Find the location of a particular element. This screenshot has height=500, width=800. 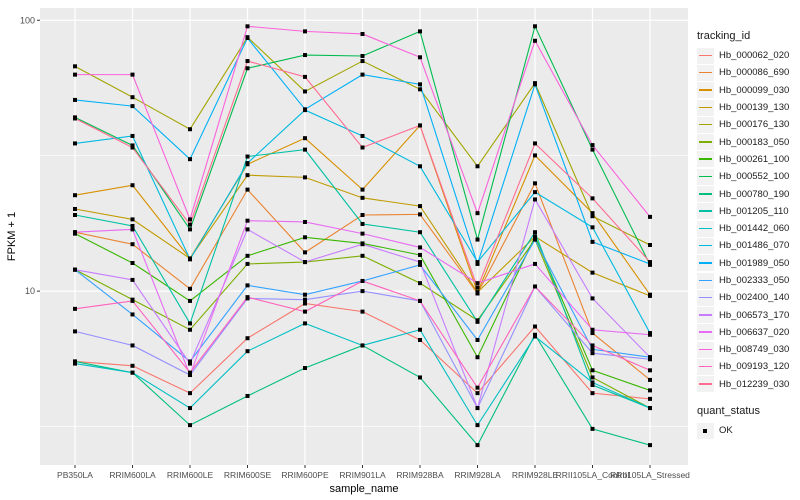

legend-item: Hb_000176_130 is located at coordinates (743, 124).